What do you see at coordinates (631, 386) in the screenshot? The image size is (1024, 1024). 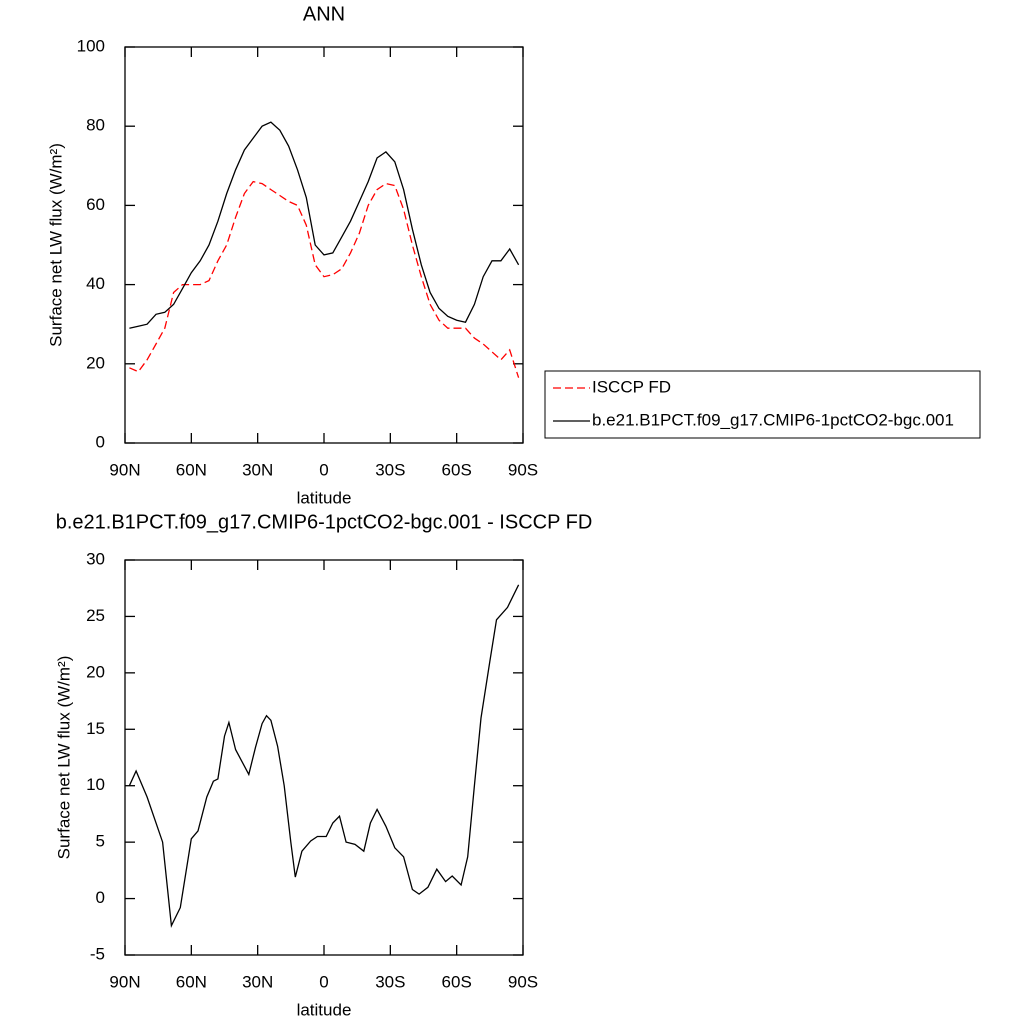 I see `legend-label: ISCCP FD` at bounding box center [631, 386].